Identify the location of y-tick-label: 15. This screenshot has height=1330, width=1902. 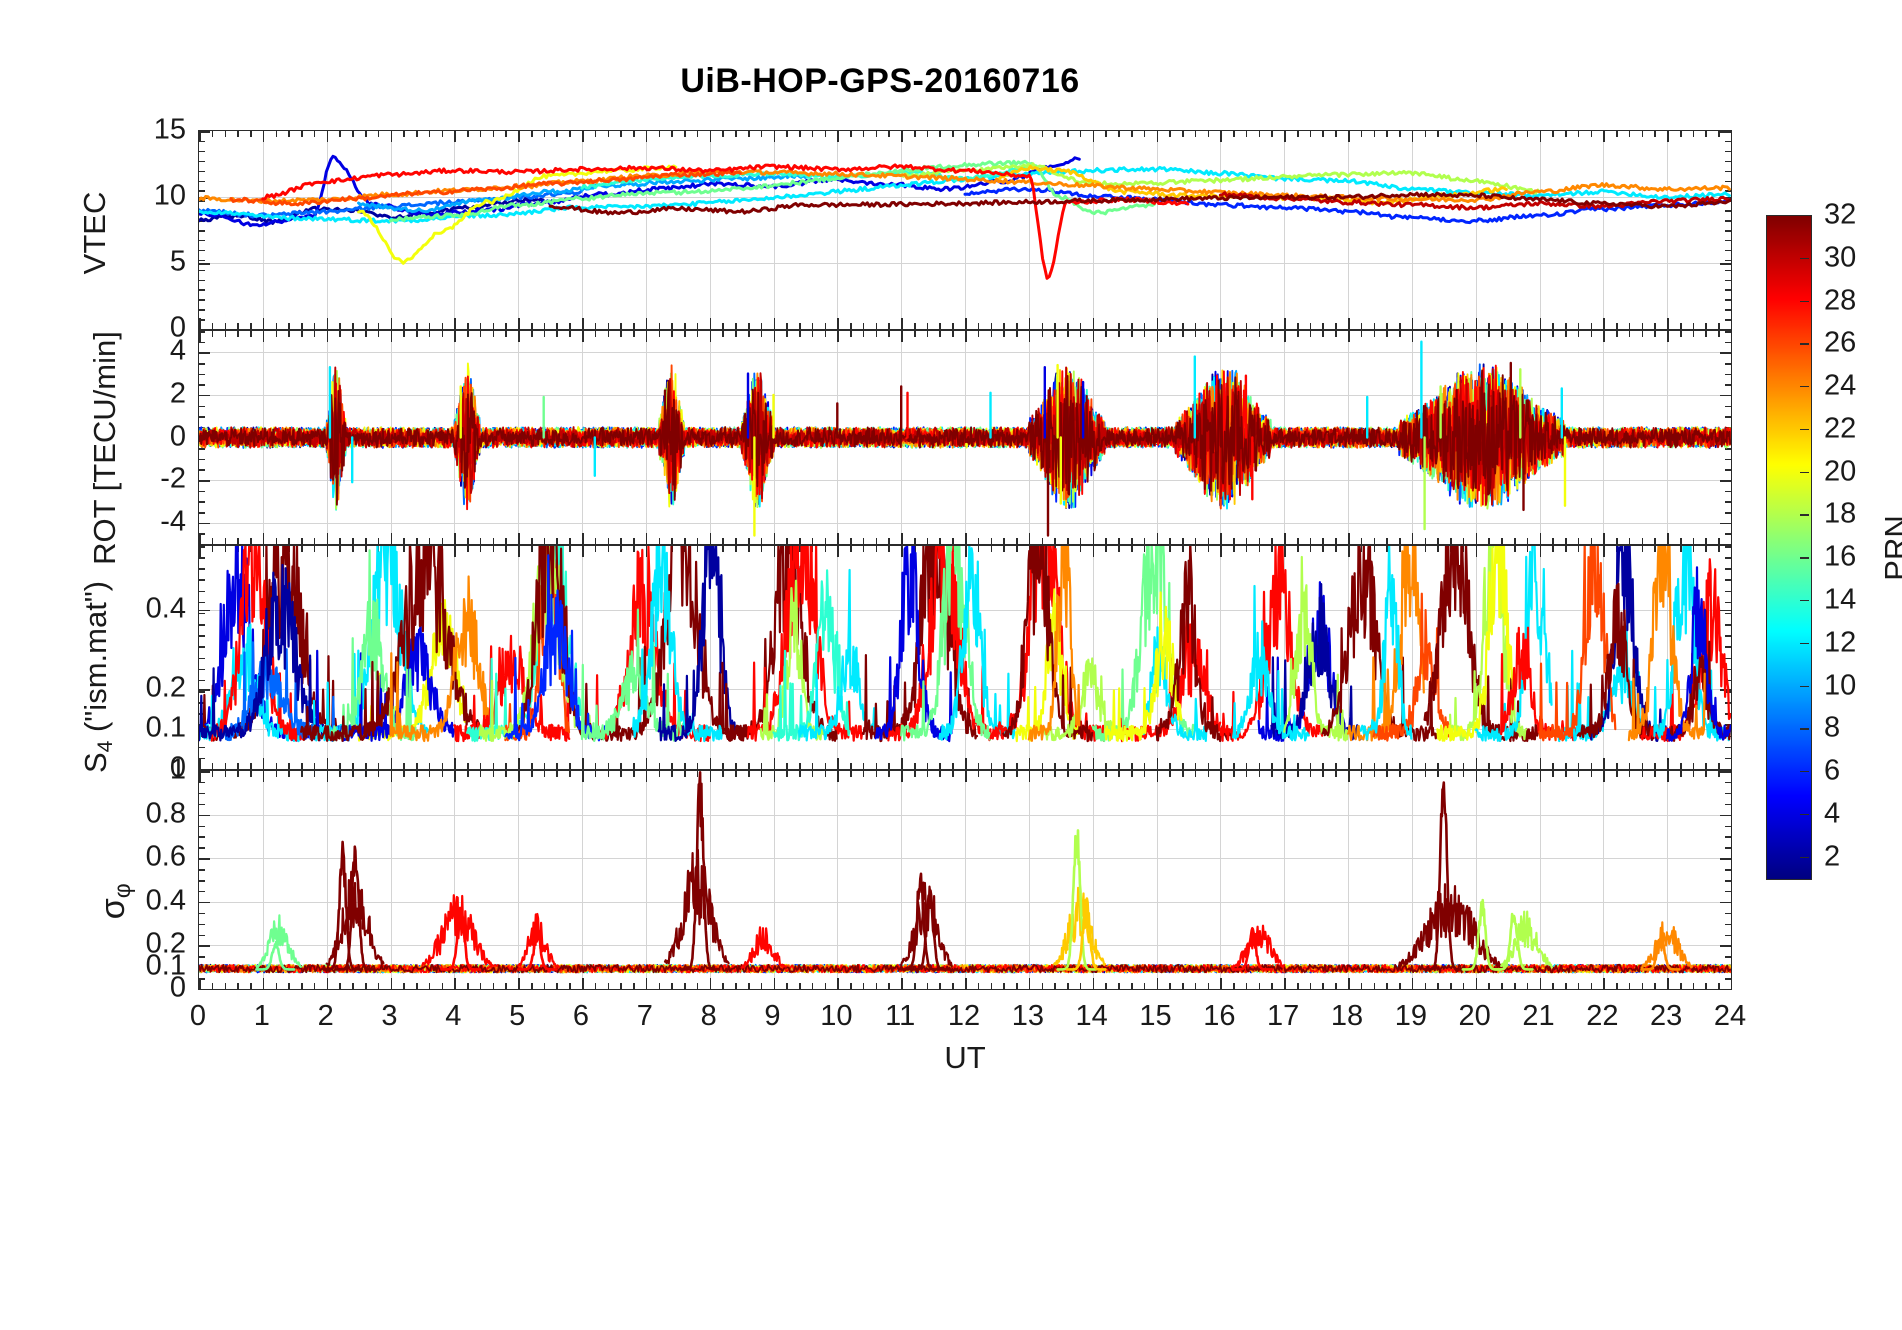
(169, 129).